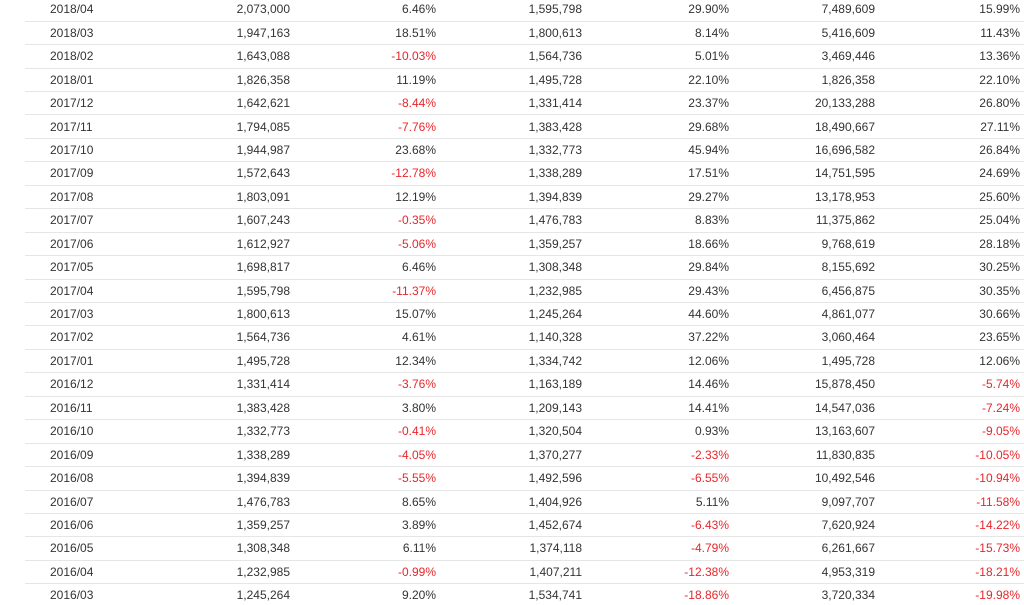  Describe the element at coordinates (999, 56) in the screenshot. I see `total-change: 13.36%` at that location.